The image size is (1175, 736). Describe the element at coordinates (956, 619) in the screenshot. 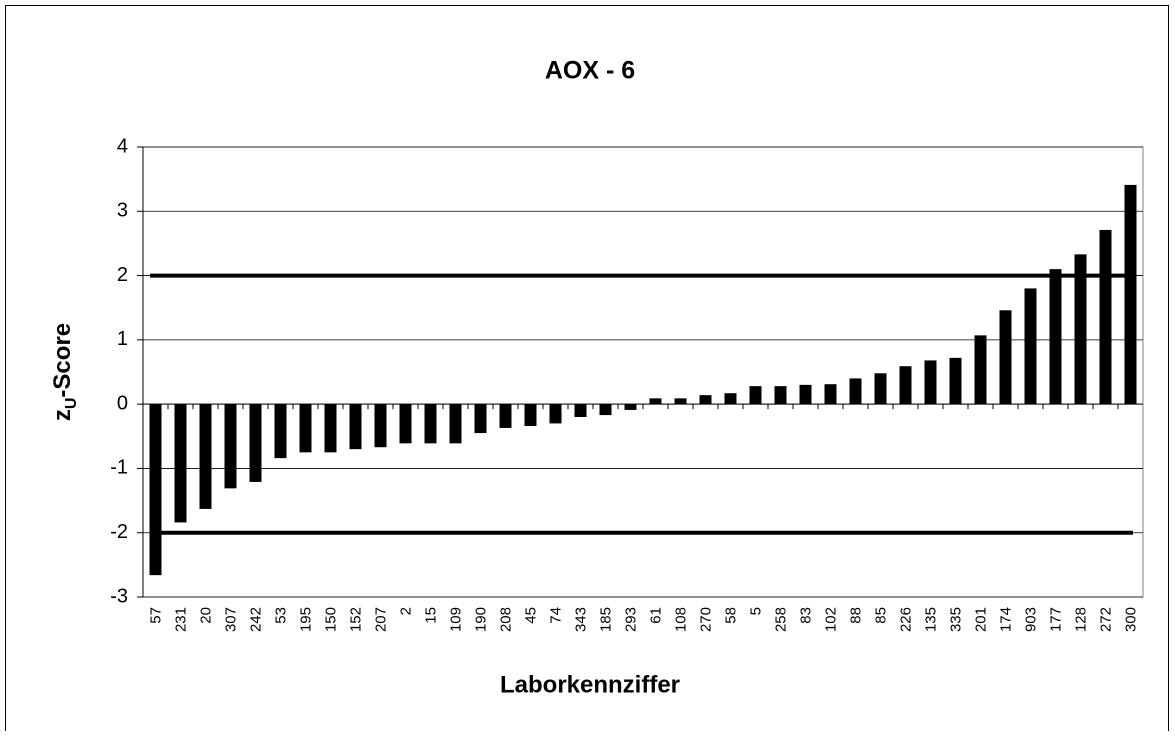

I see `x-tick-label: 335` at that location.